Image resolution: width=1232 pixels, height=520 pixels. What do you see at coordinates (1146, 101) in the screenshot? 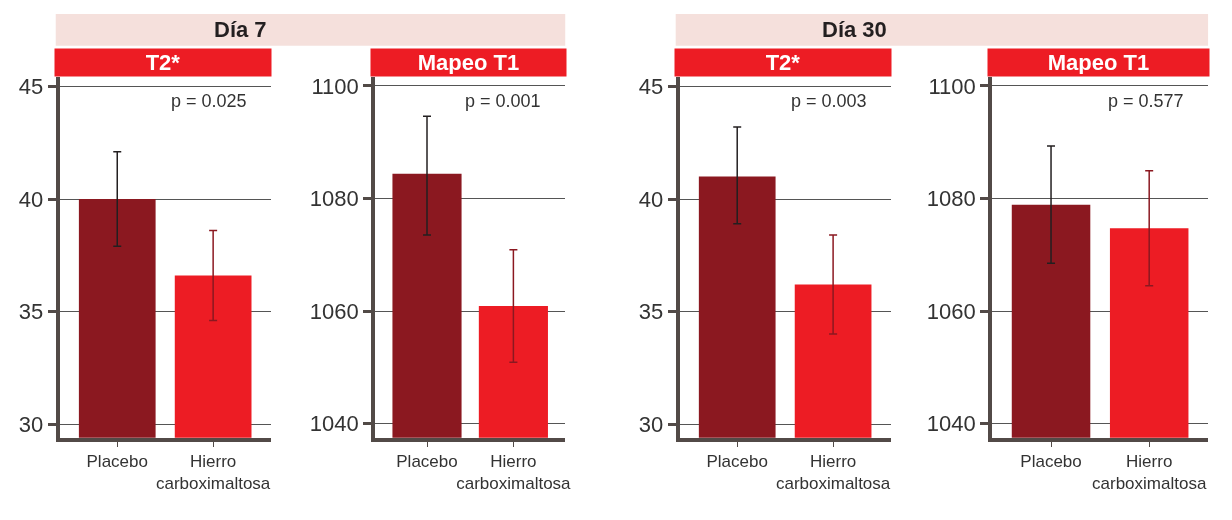
I see `annotation: p = 0.577` at bounding box center [1146, 101].